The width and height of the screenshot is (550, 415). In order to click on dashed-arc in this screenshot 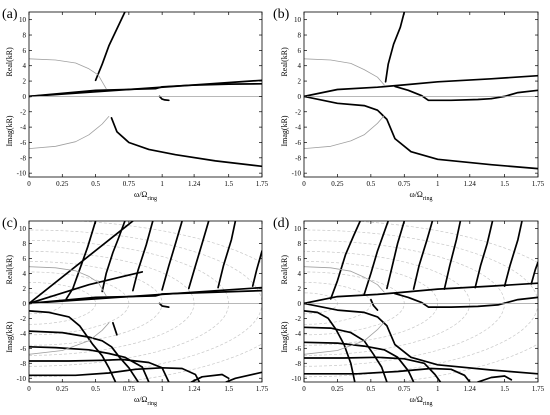, I will do `click(443, 301)`.